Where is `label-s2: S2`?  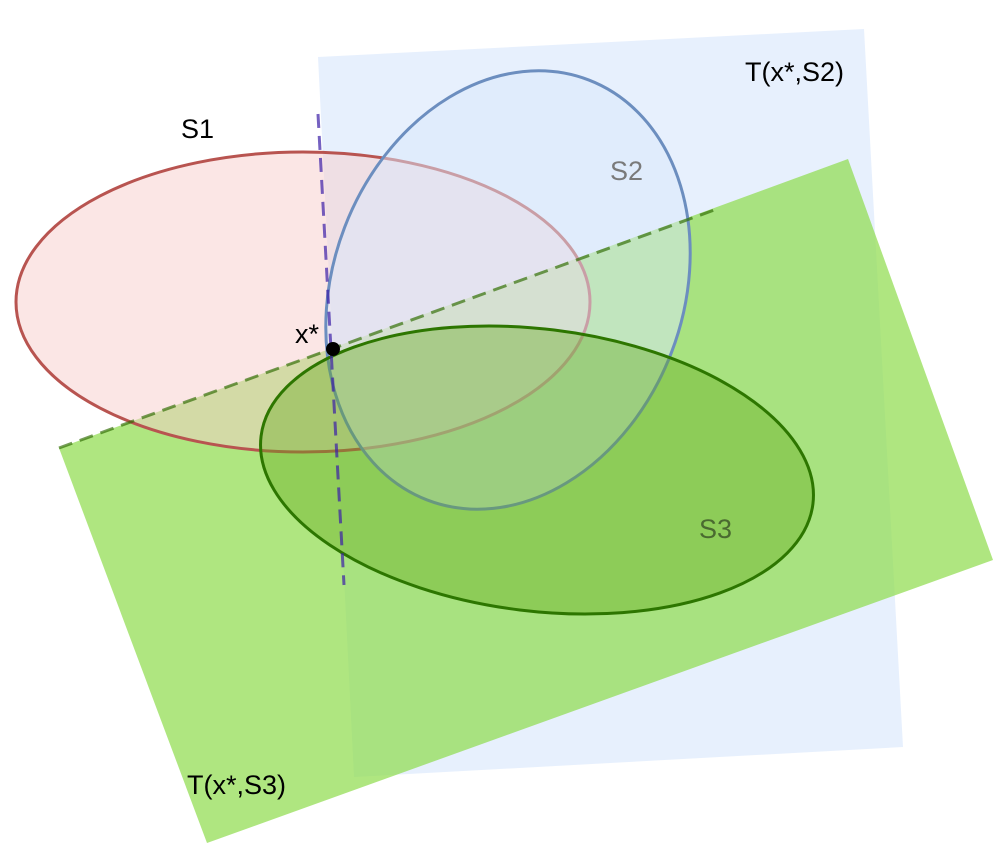 label-s2: S2 is located at coordinates (626, 171).